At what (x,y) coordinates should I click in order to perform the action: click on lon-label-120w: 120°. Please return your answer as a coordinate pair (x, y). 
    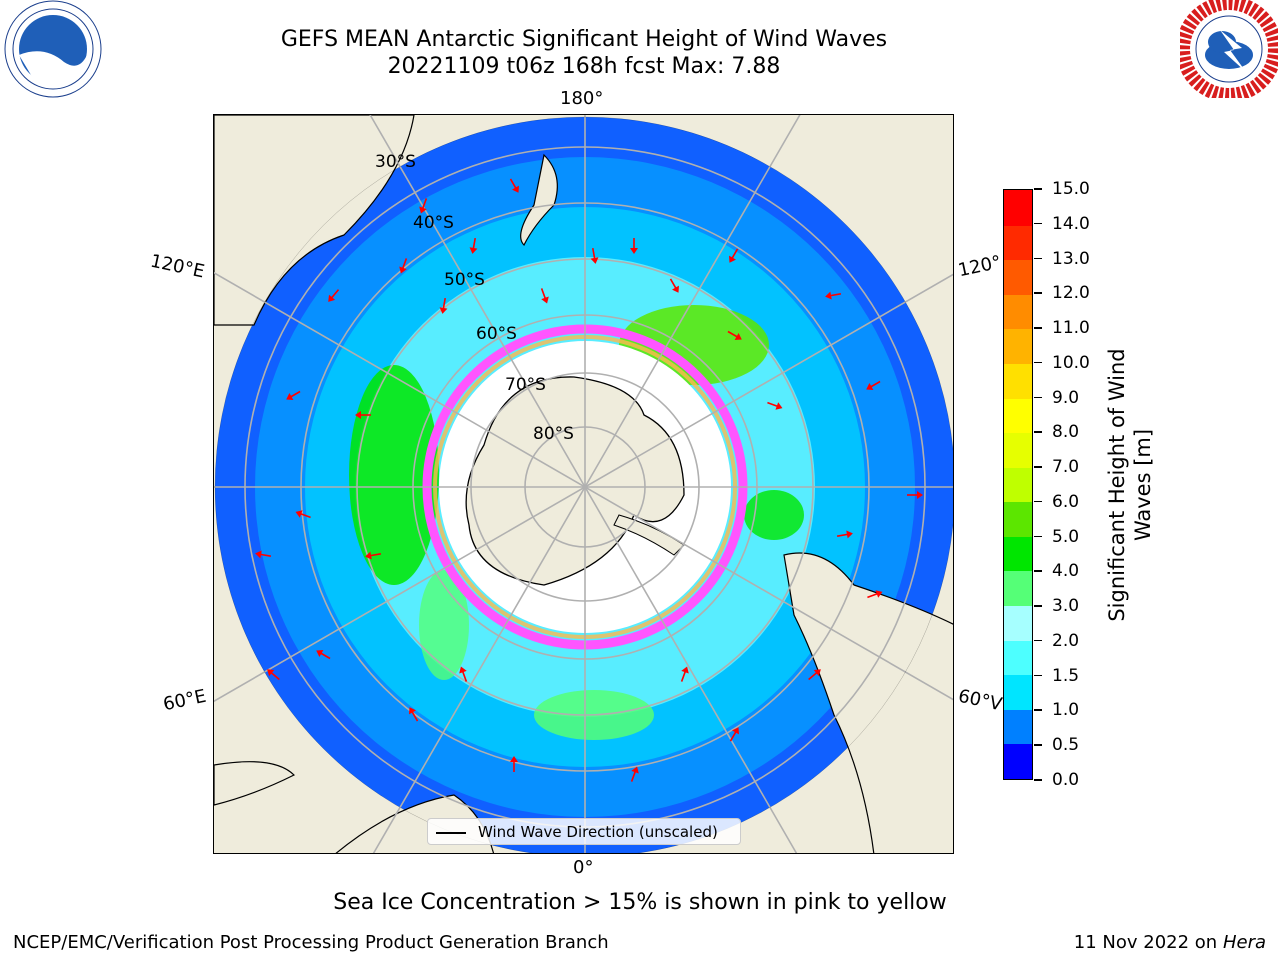
    Looking at the image, I should click on (980, 266).